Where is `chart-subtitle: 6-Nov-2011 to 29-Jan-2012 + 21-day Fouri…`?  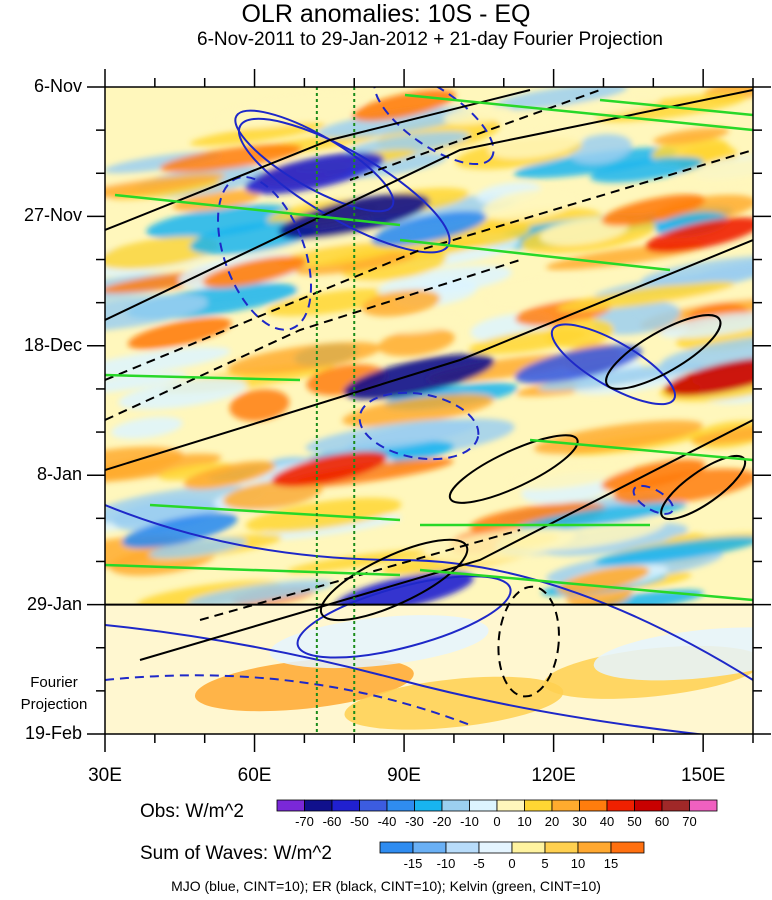
chart-subtitle: 6-Nov-2011 to 29-Jan-2012 + 21-day Fouri… is located at coordinates (430, 39).